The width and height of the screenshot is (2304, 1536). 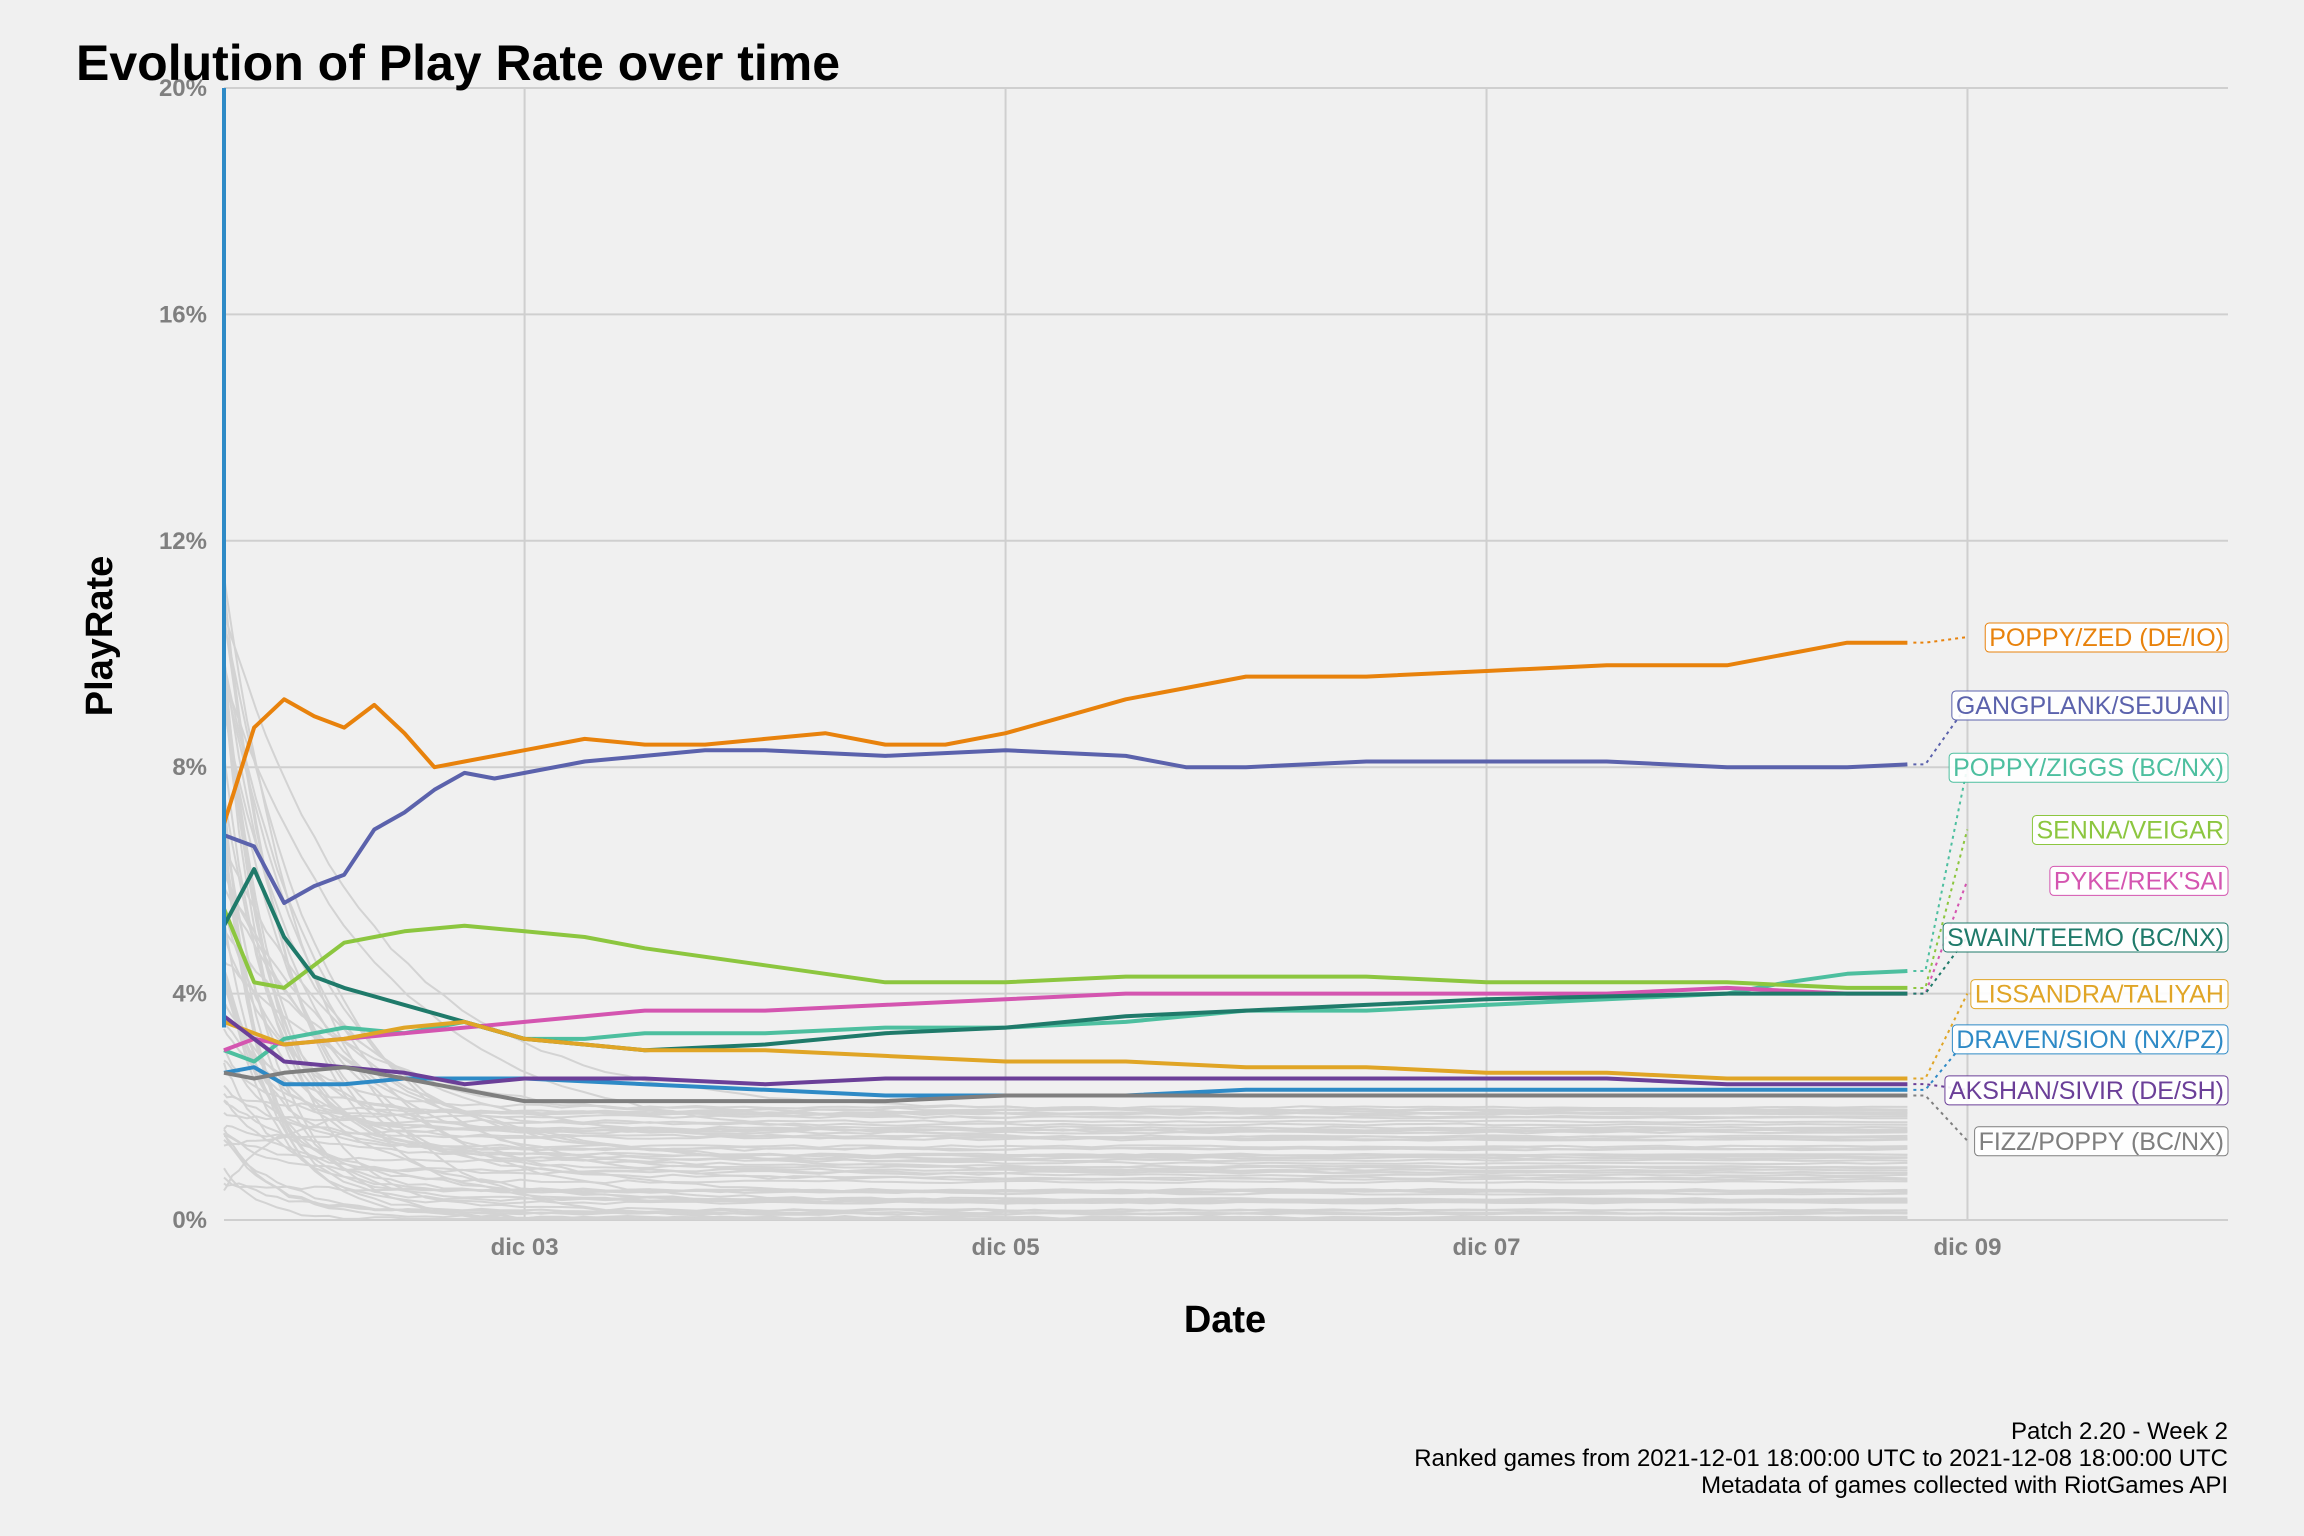 I want to click on series-label: PYKE/REK'SAI, so click(x=2139, y=880).